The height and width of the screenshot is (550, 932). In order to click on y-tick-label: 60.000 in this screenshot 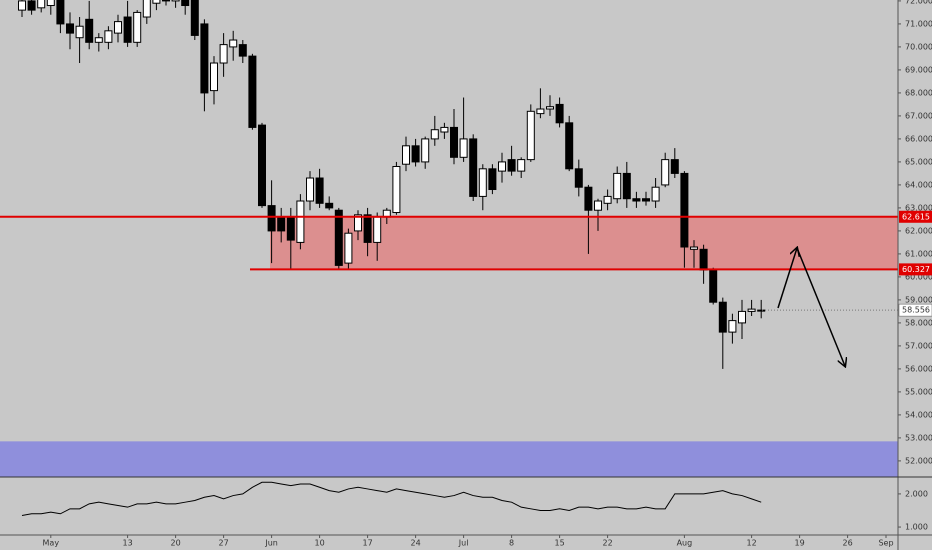, I will do `click(918, 276)`.